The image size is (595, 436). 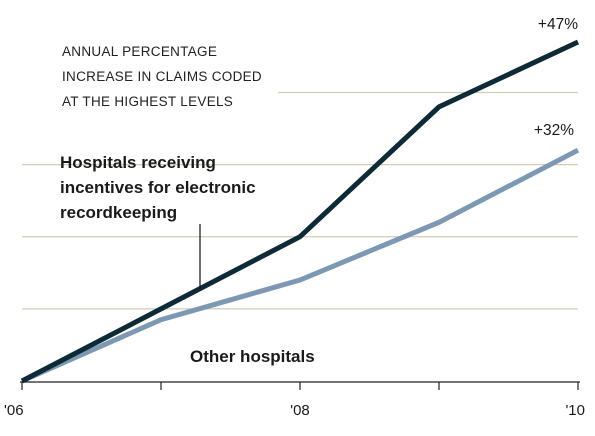 I want to click on incentives-end-label: +47%, so click(x=558, y=24).